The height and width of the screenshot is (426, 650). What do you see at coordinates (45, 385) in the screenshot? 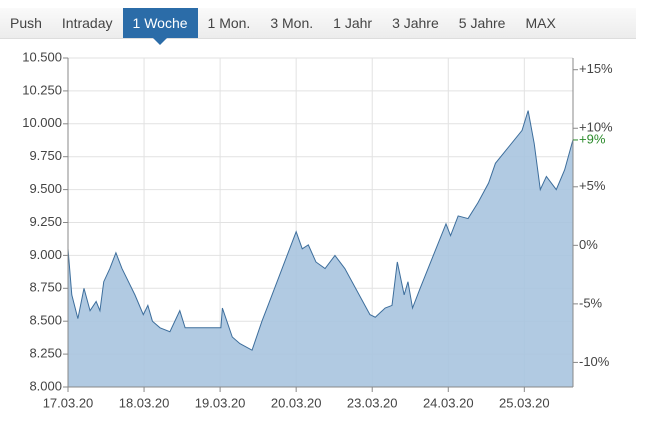
I see `y-tick-label: 8.000` at bounding box center [45, 385].